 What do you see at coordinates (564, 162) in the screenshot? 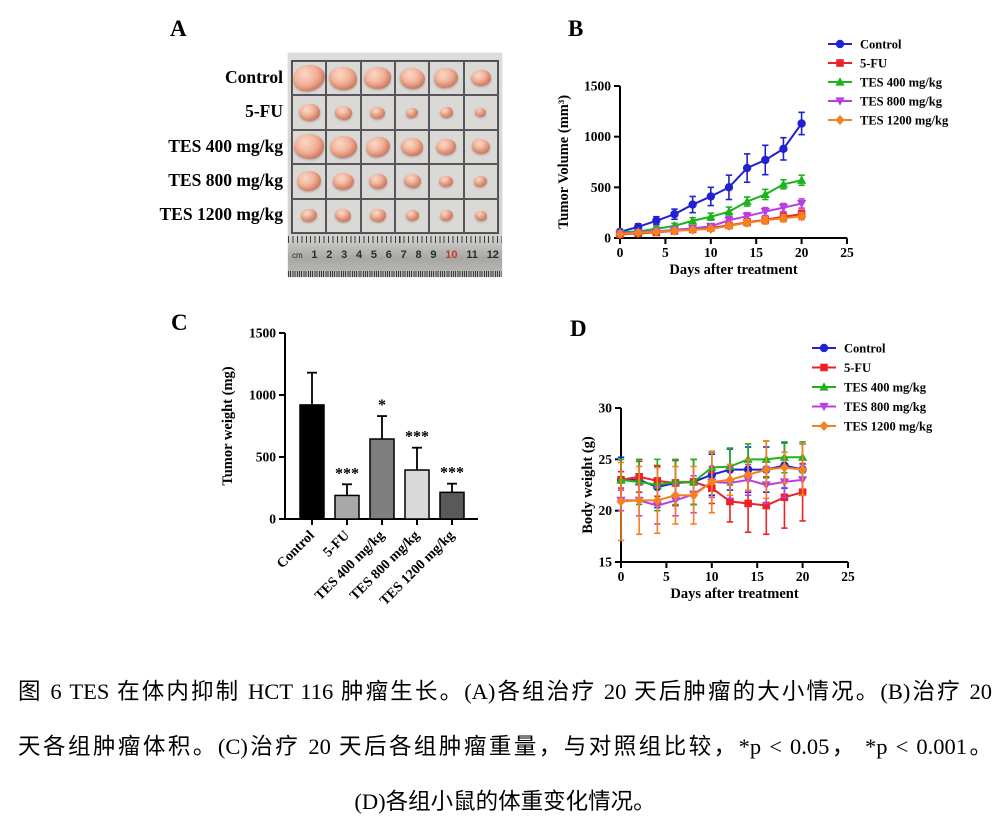
I see `svg-text: Tumor Volume (mm³)` at bounding box center [564, 162].